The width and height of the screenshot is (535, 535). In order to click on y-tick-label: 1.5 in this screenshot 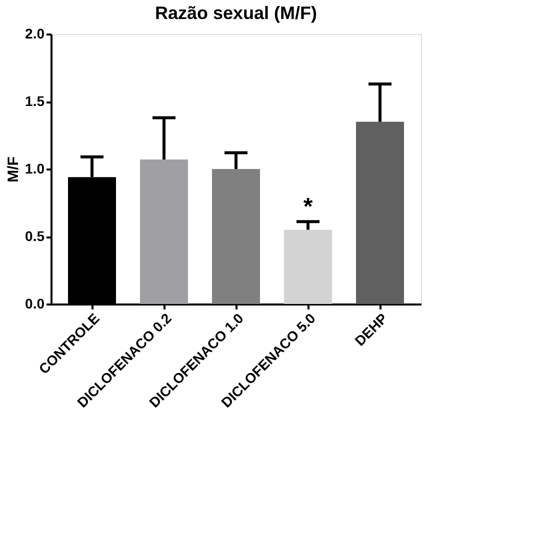, I will do `click(35, 101)`.